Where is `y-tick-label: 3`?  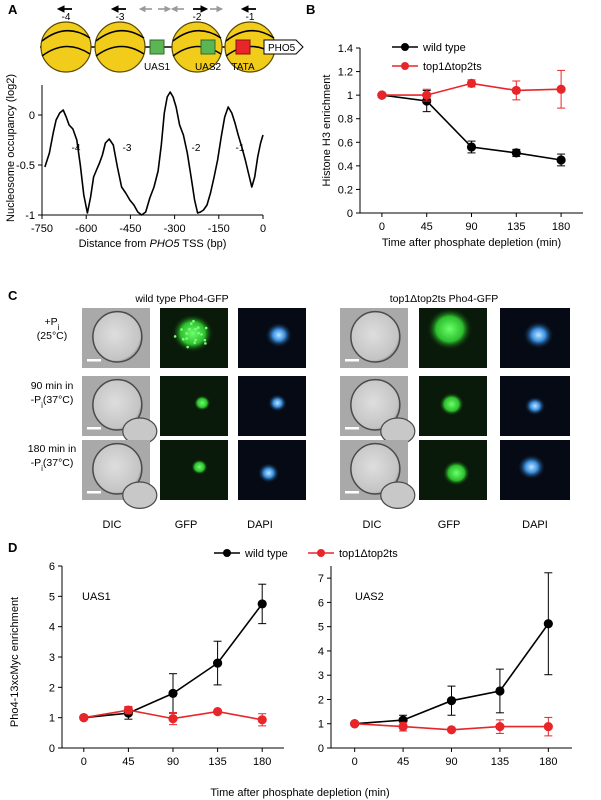 y-tick-label: 3 is located at coordinates (52, 658).